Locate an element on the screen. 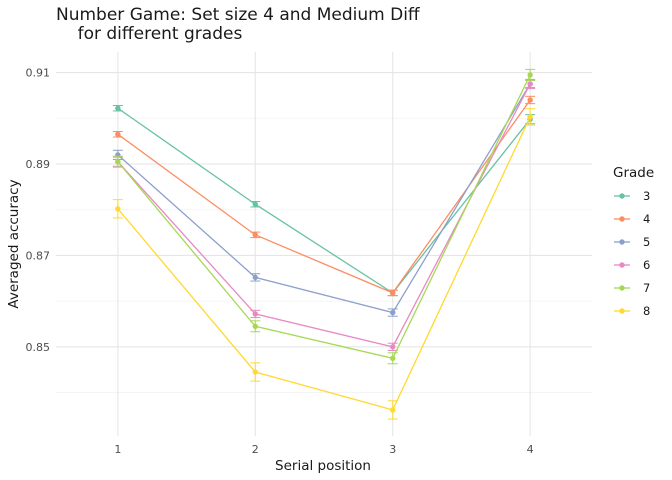  y-tick-labels: 0.85 0.87 0.89 0.91 is located at coordinates (38, 210).